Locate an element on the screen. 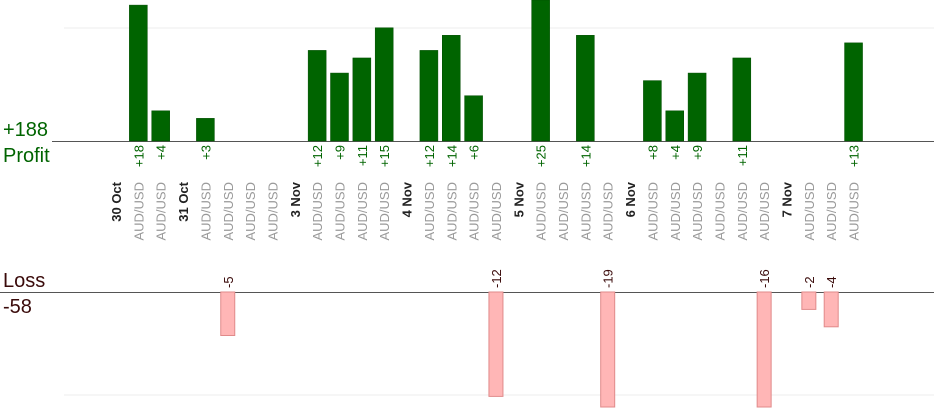 This screenshot has height=420, width=934. date-label: 4 Nov is located at coordinates (407, 199).